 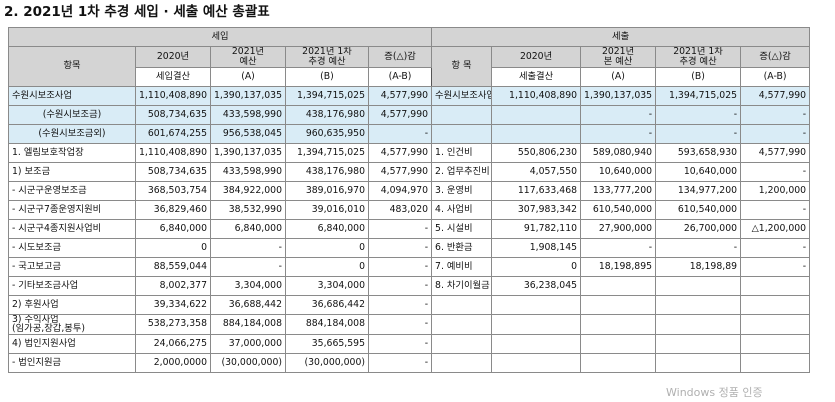 What do you see at coordinates (698, 266) in the screenshot?
I see `expense-amount-cell: 18,198,89` at bounding box center [698, 266].